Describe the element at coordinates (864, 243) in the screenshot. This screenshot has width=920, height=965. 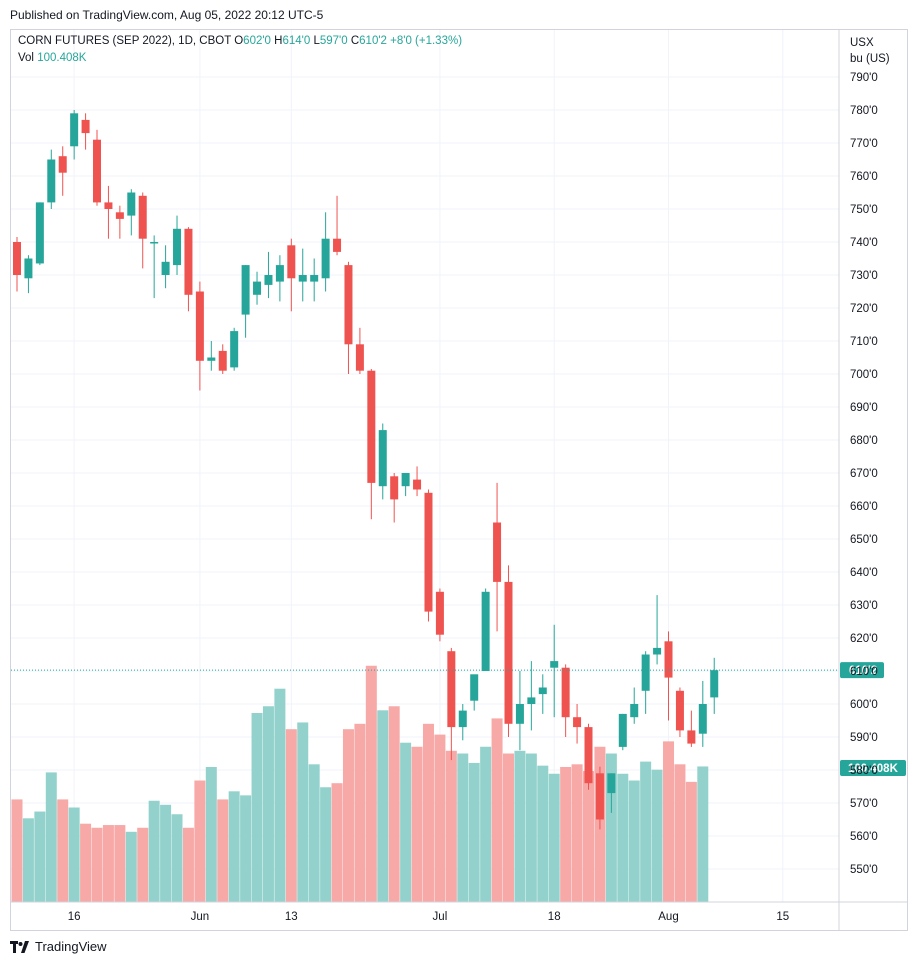
I see `price-tick-label: 740'0` at that location.